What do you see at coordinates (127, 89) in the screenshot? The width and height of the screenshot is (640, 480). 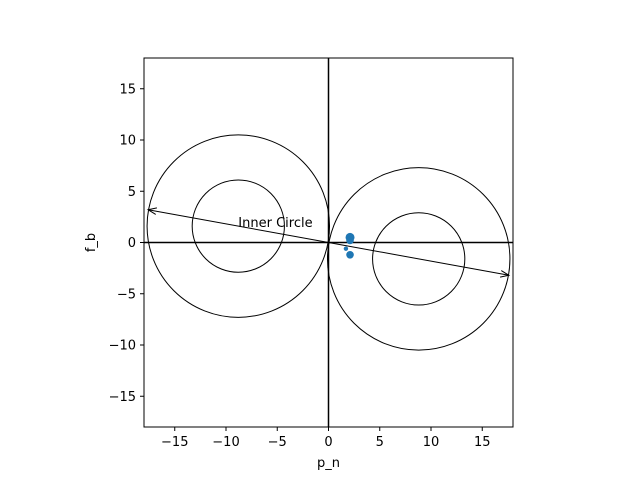 I see `y-tick-label: 15` at bounding box center [127, 89].